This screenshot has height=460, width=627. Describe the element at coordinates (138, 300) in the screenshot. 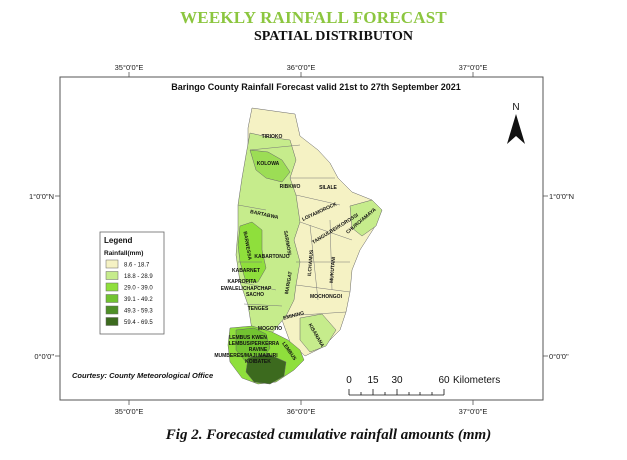

I see `legend-label: 39.1 - 49.2` at that location.